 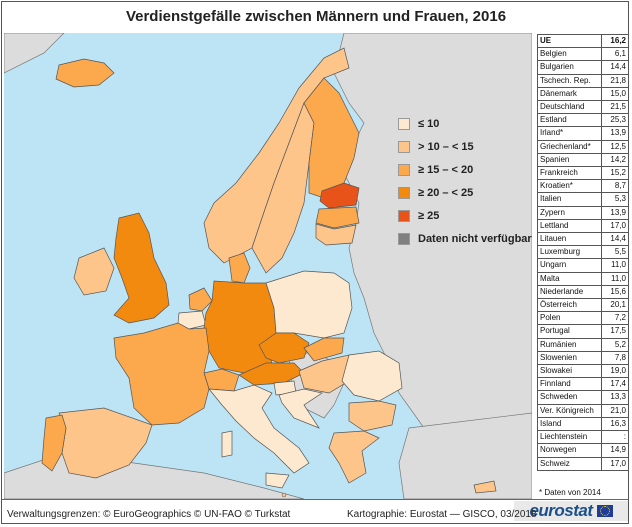 What do you see at coordinates (583, 371) in the screenshot?
I see `table-row: Slowakei 19,0` at bounding box center [583, 371].